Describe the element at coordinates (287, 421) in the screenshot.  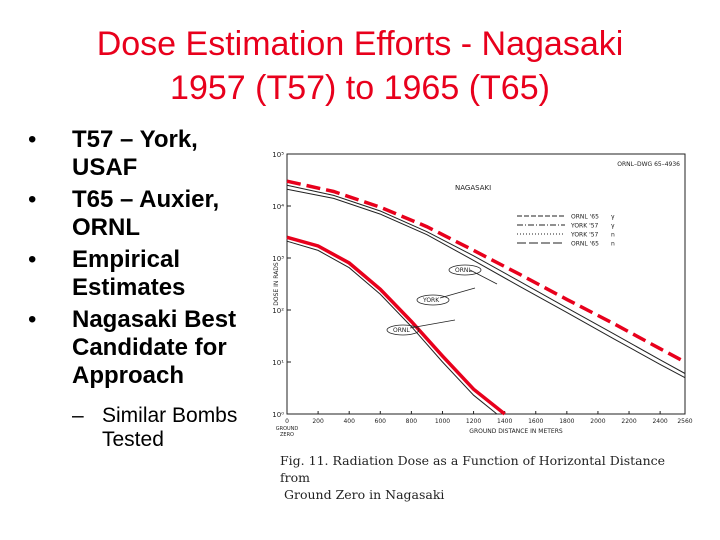
I see `x-tick-label: 0` at that location.